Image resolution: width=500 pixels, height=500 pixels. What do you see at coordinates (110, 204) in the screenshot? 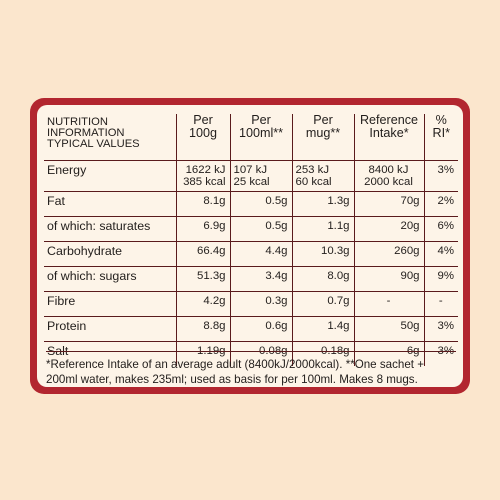
I see `row-label: Fat` at bounding box center [110, 204].